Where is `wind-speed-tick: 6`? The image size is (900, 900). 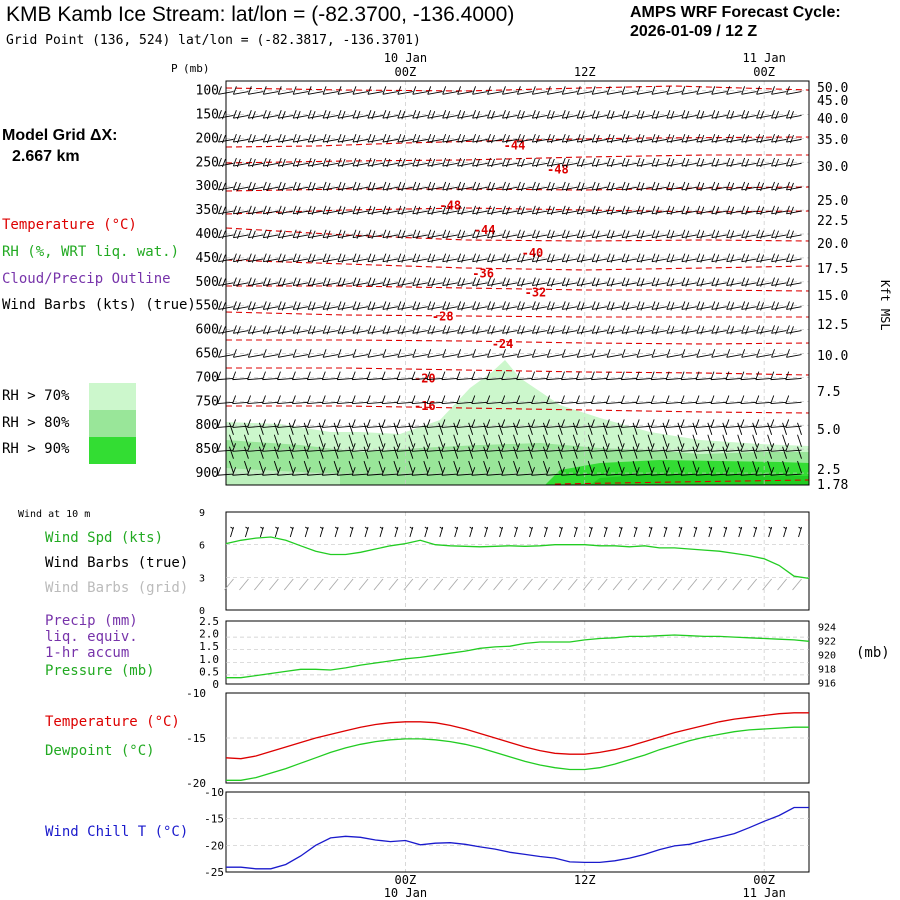 wind-speed-tick: 6 is located at coordinates (202, 546).